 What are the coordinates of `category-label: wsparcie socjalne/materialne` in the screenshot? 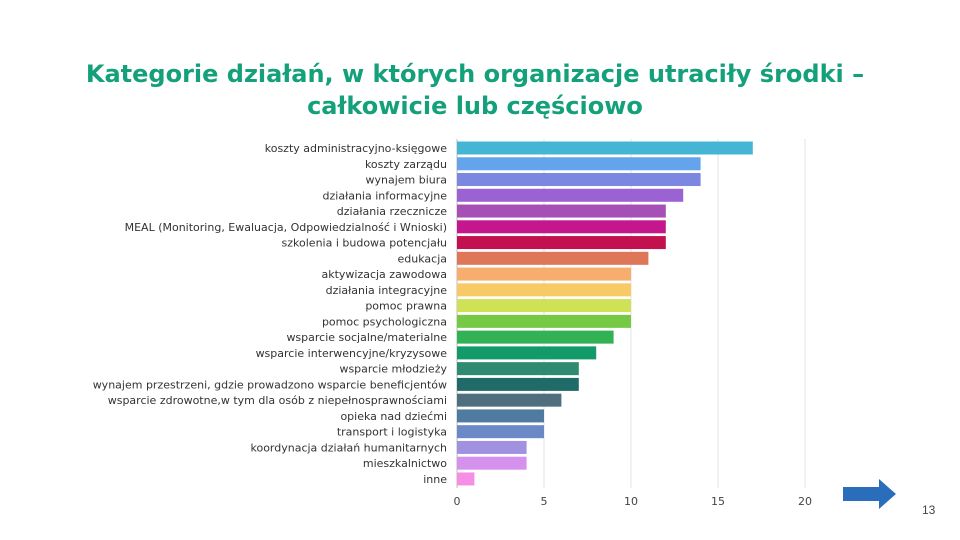 It's located at (366, 337).